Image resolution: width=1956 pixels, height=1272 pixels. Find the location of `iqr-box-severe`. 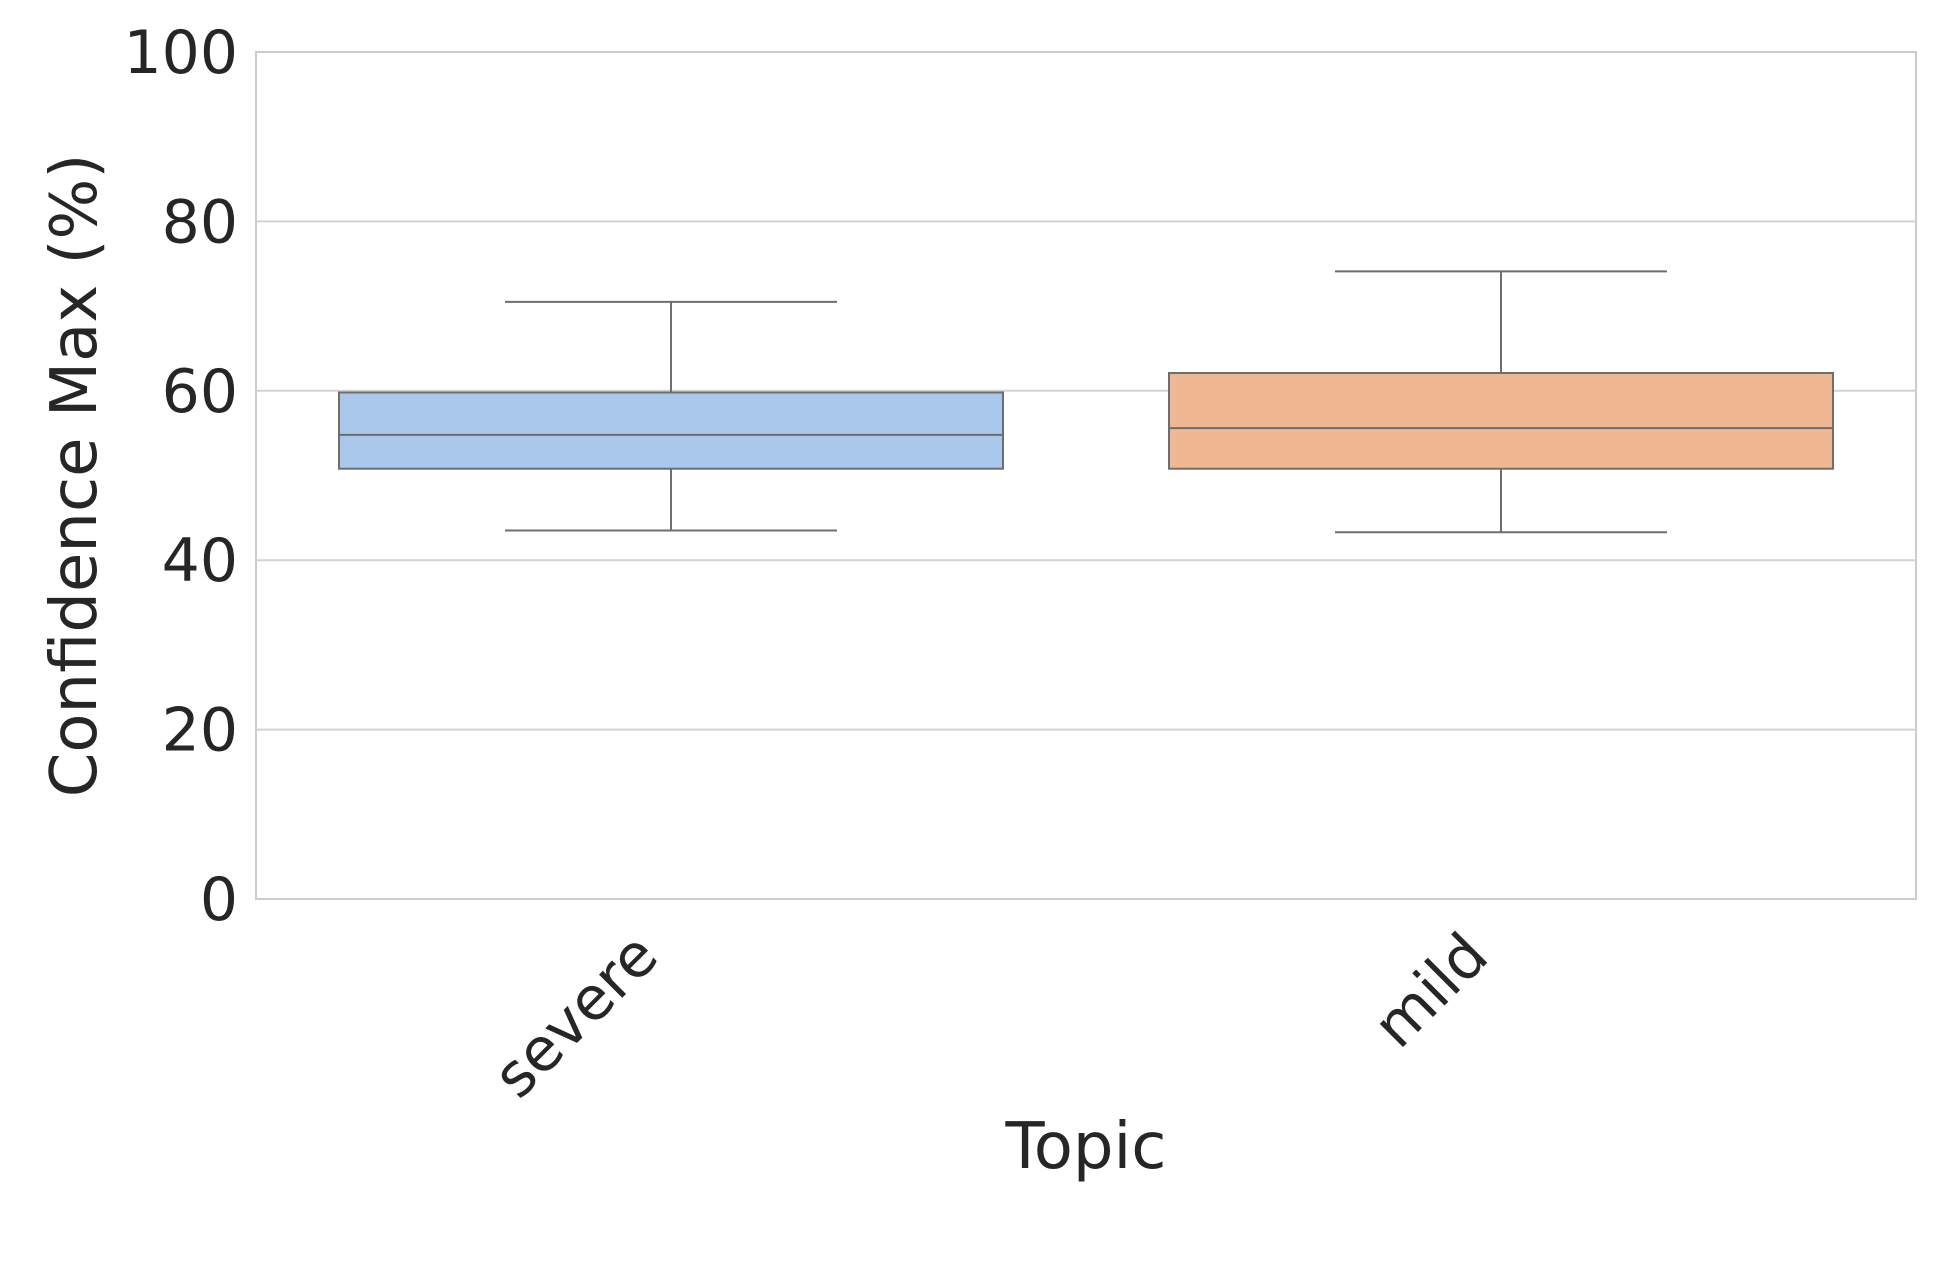

iqr-box-severe is located at coordinates (671, 430).